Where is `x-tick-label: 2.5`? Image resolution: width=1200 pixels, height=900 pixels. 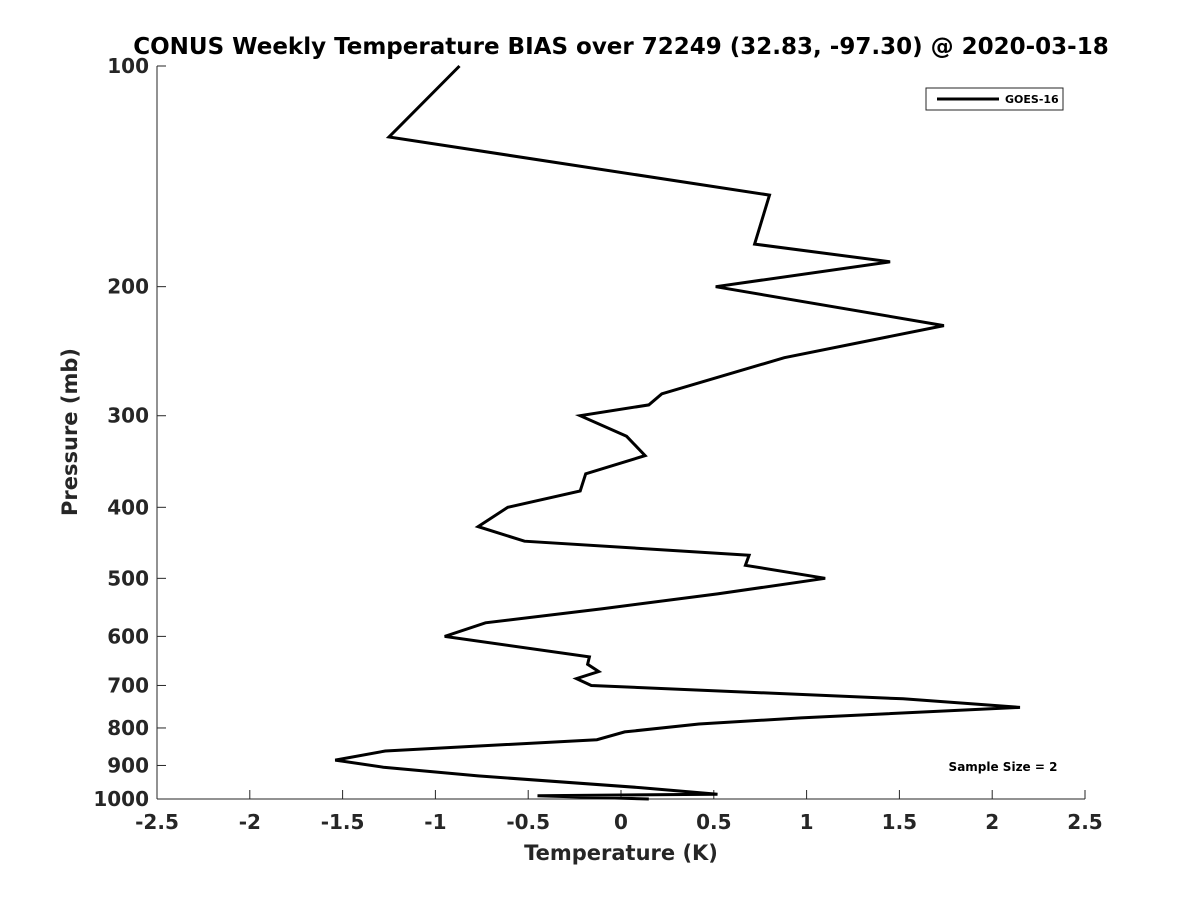
x-tick-label: 2.5 is located at coordinates (1084, 822).